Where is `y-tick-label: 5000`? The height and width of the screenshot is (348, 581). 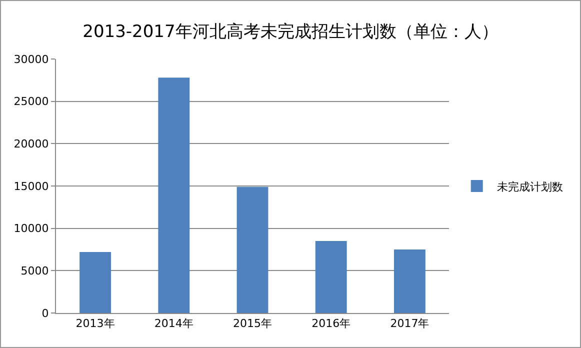
y-tick-label: 5000 is located at coordinates (34, 271).